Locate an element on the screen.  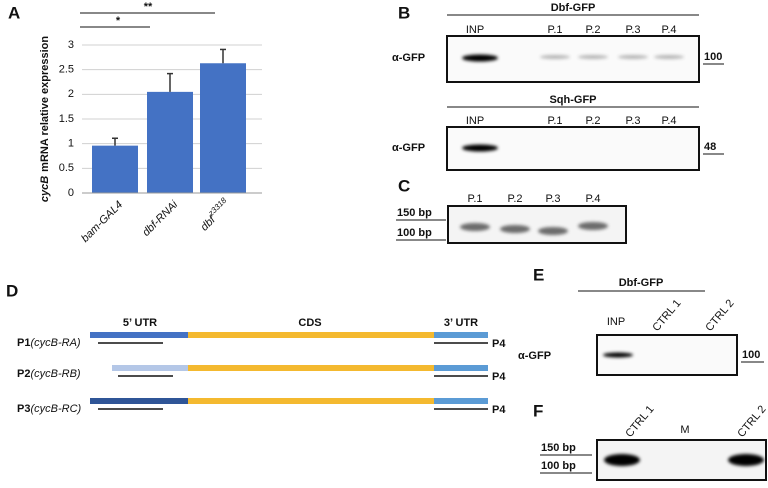
lane-label: M is located at coordinates (684, 430).